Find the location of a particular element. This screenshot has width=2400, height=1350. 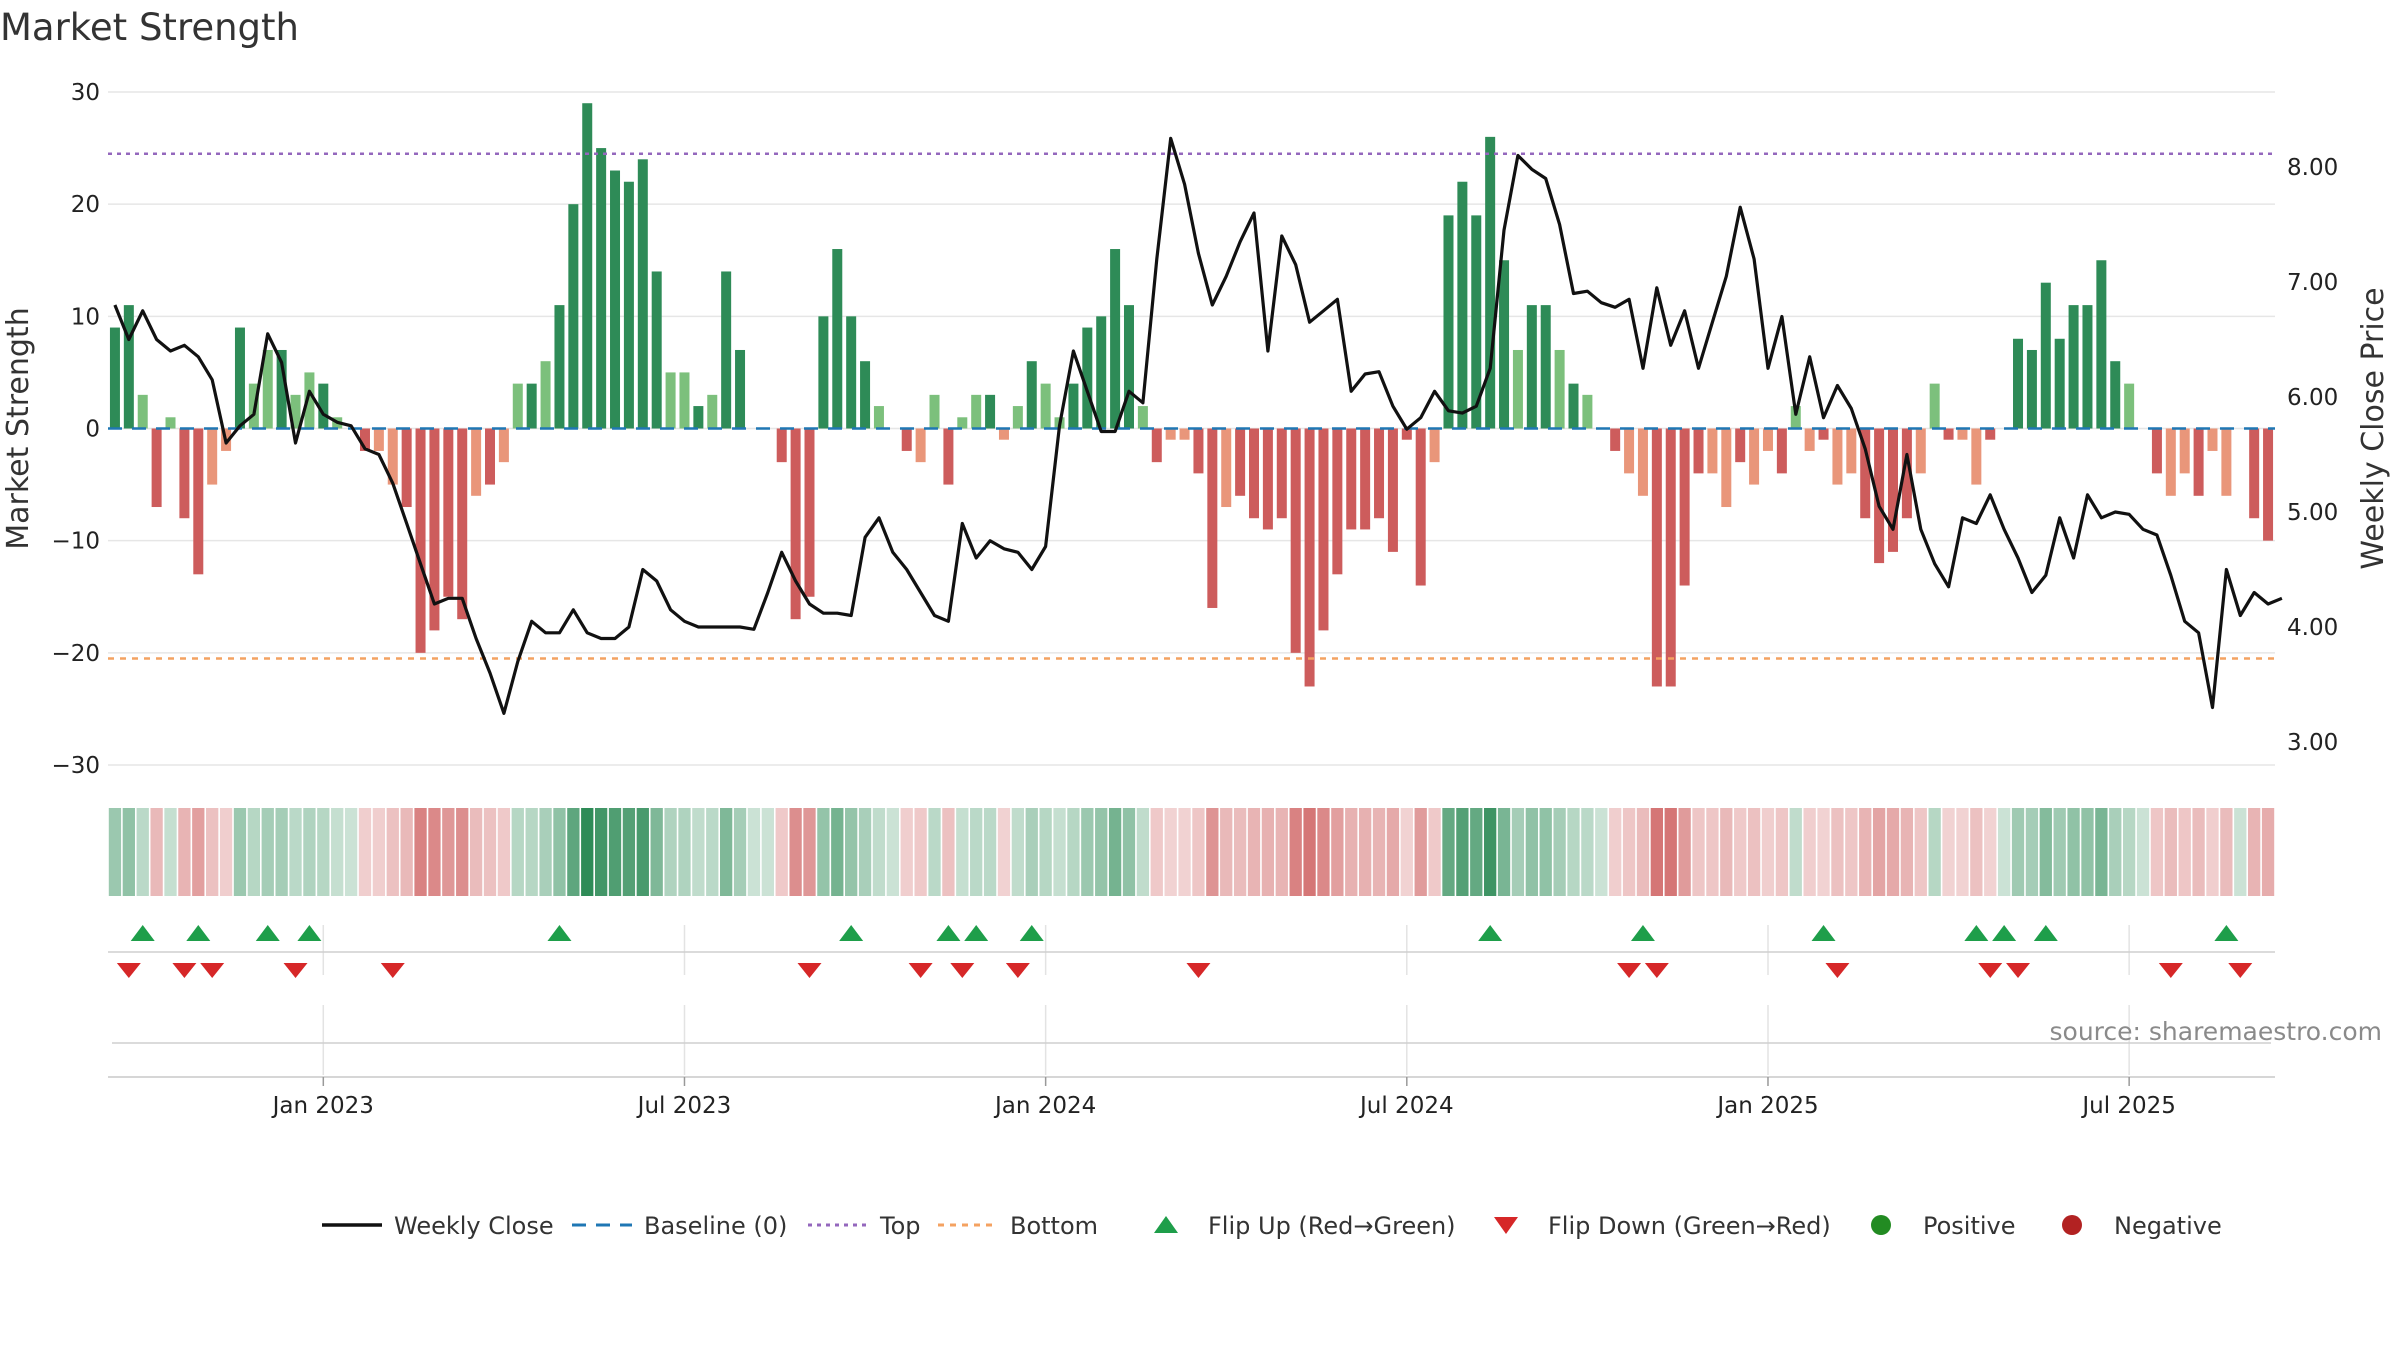

x-tick-label: Jul 2024 is located at coordinates (1406, 1106).